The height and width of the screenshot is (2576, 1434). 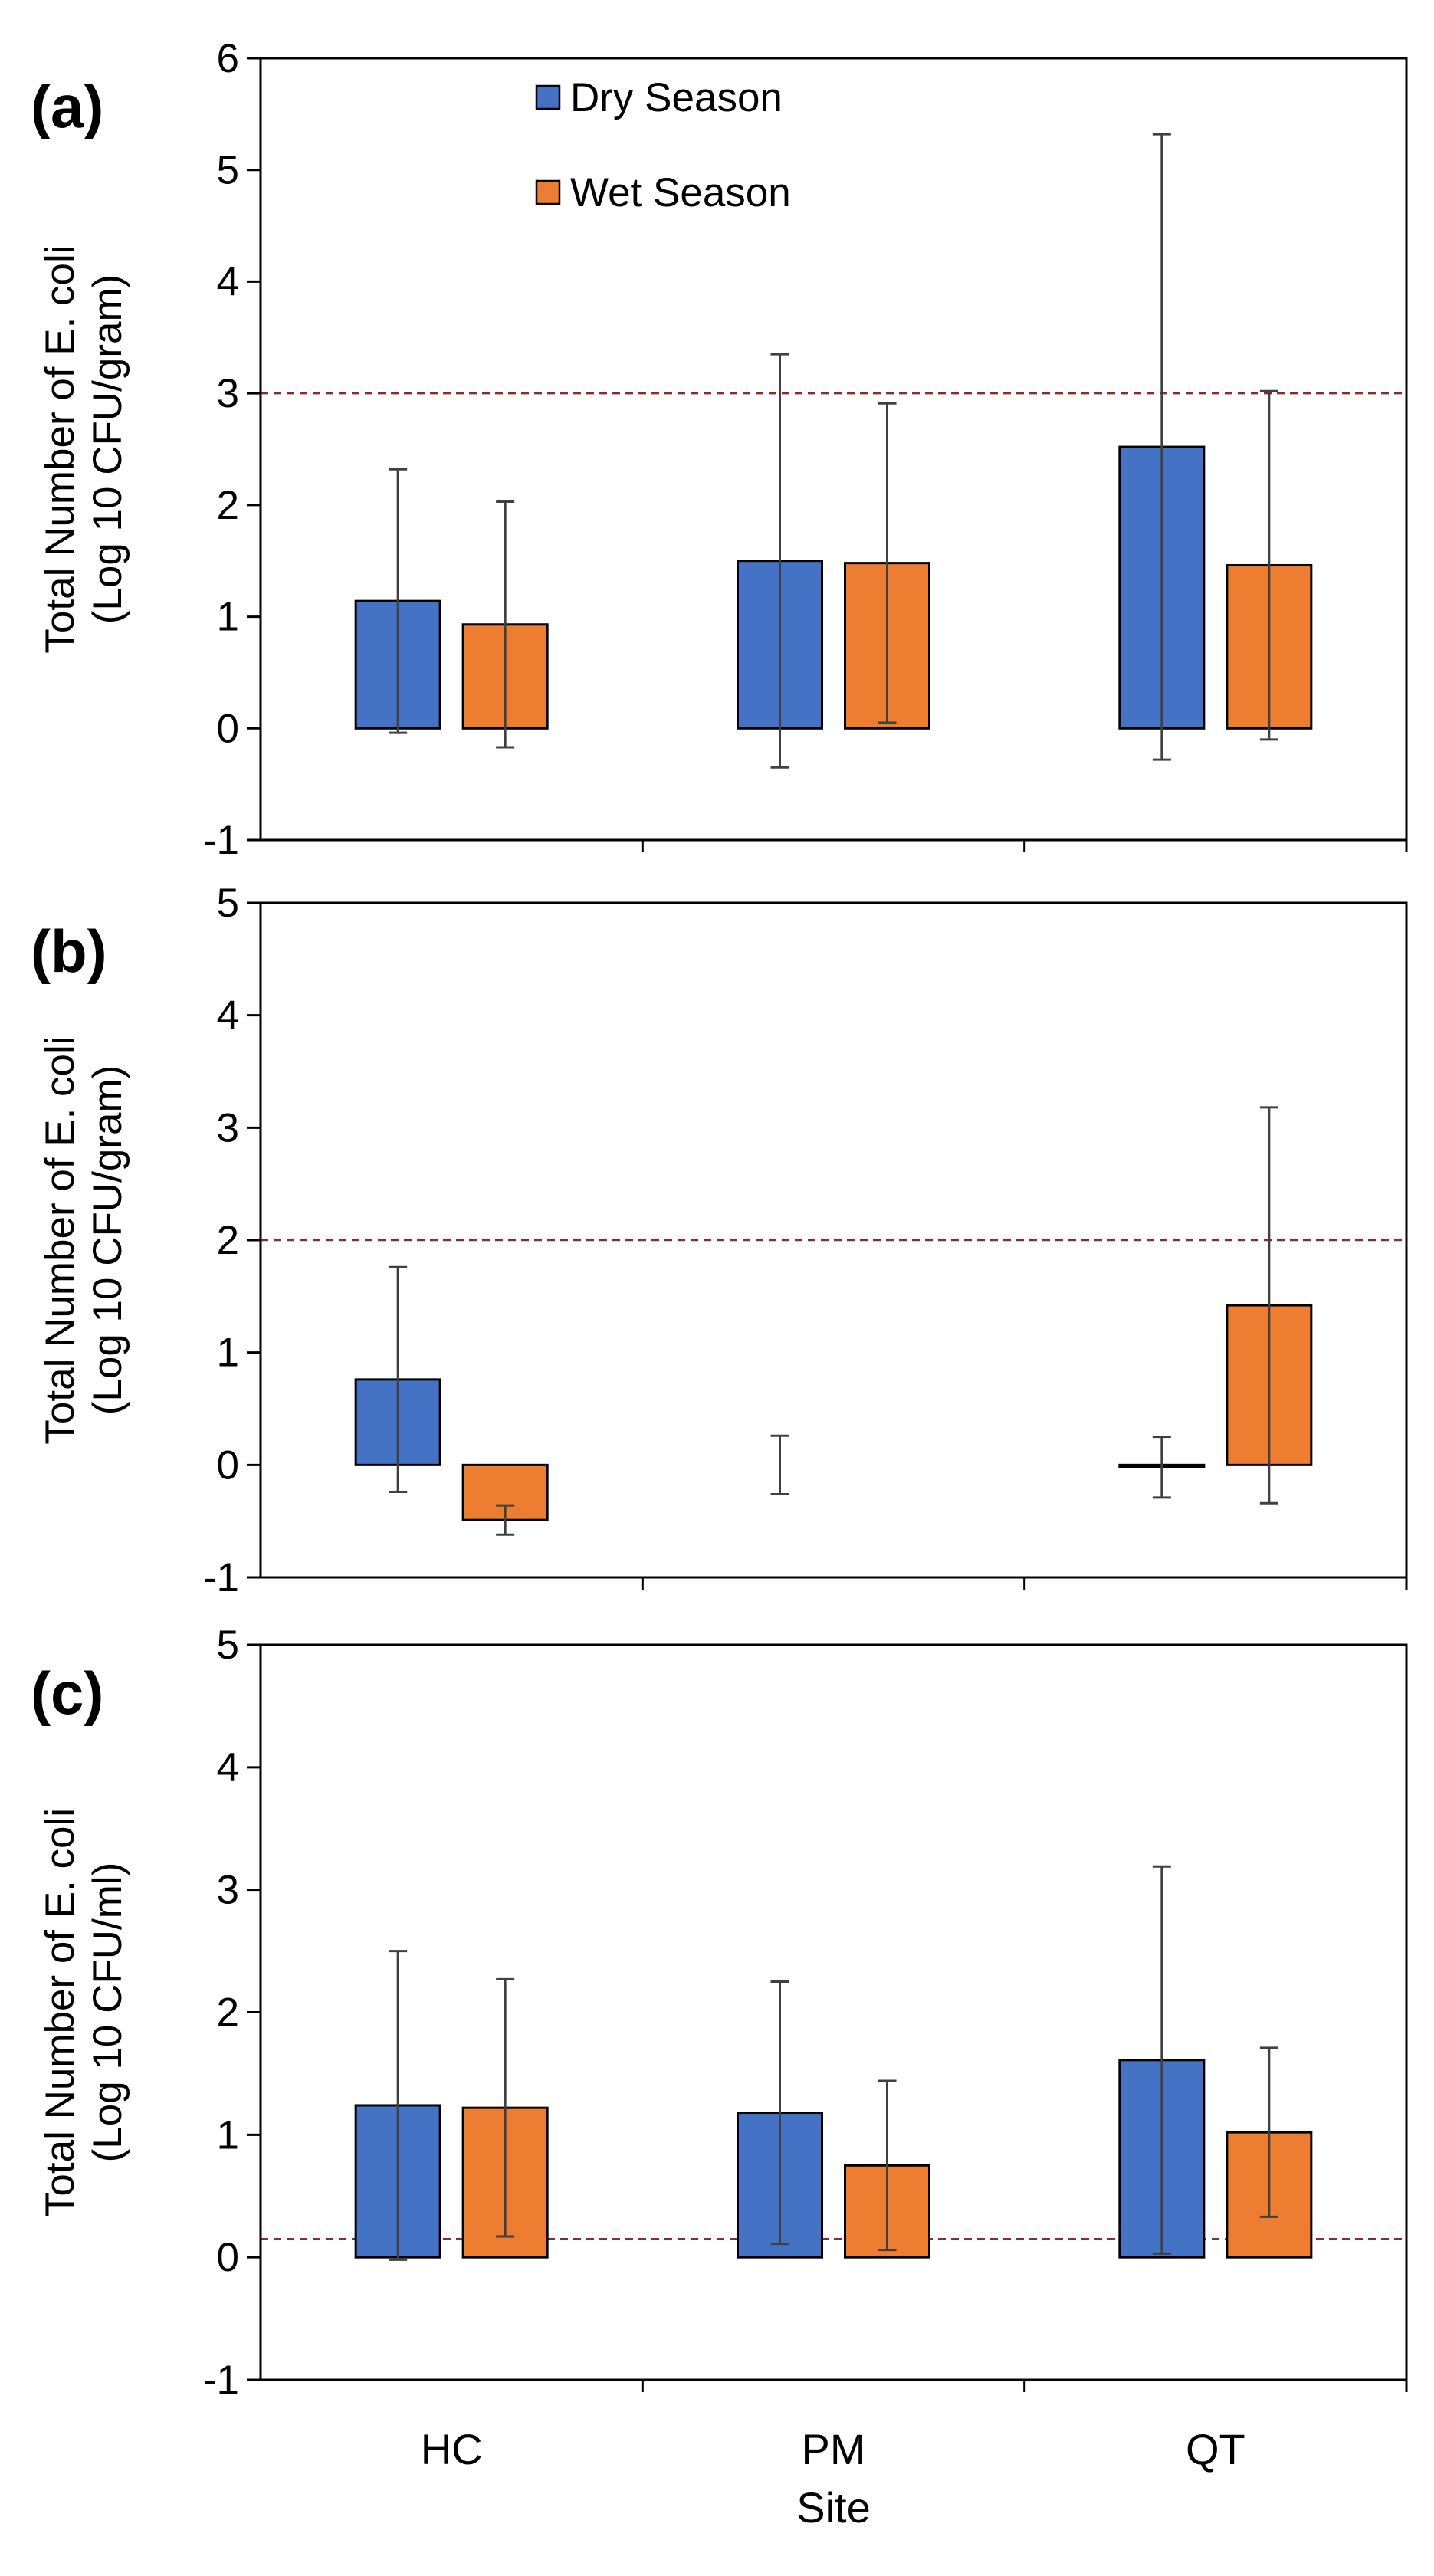 I want to click on y-tick-label: 6, so click(x=228, y=58).